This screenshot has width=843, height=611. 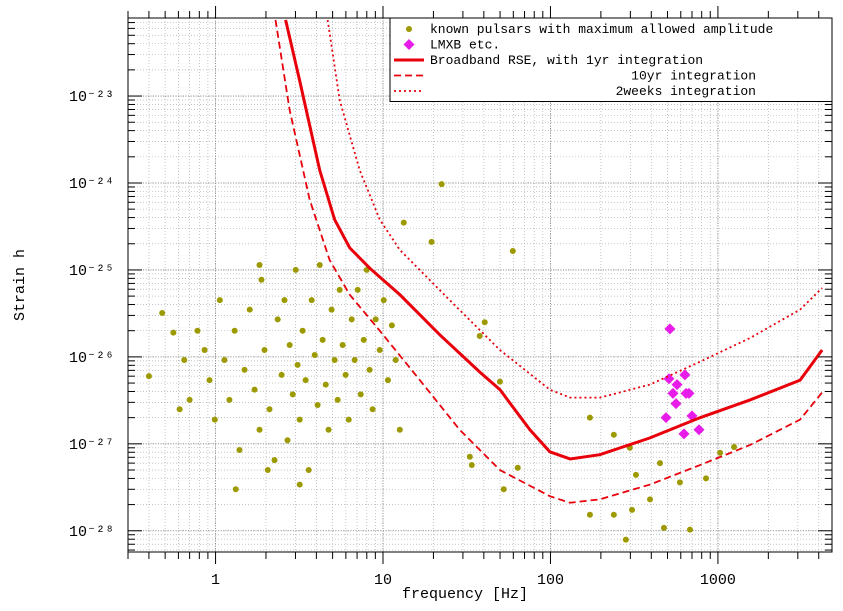 I want to click on legend-label: Broadband RSE, with 1yr integration, so click(x=566, y=60).